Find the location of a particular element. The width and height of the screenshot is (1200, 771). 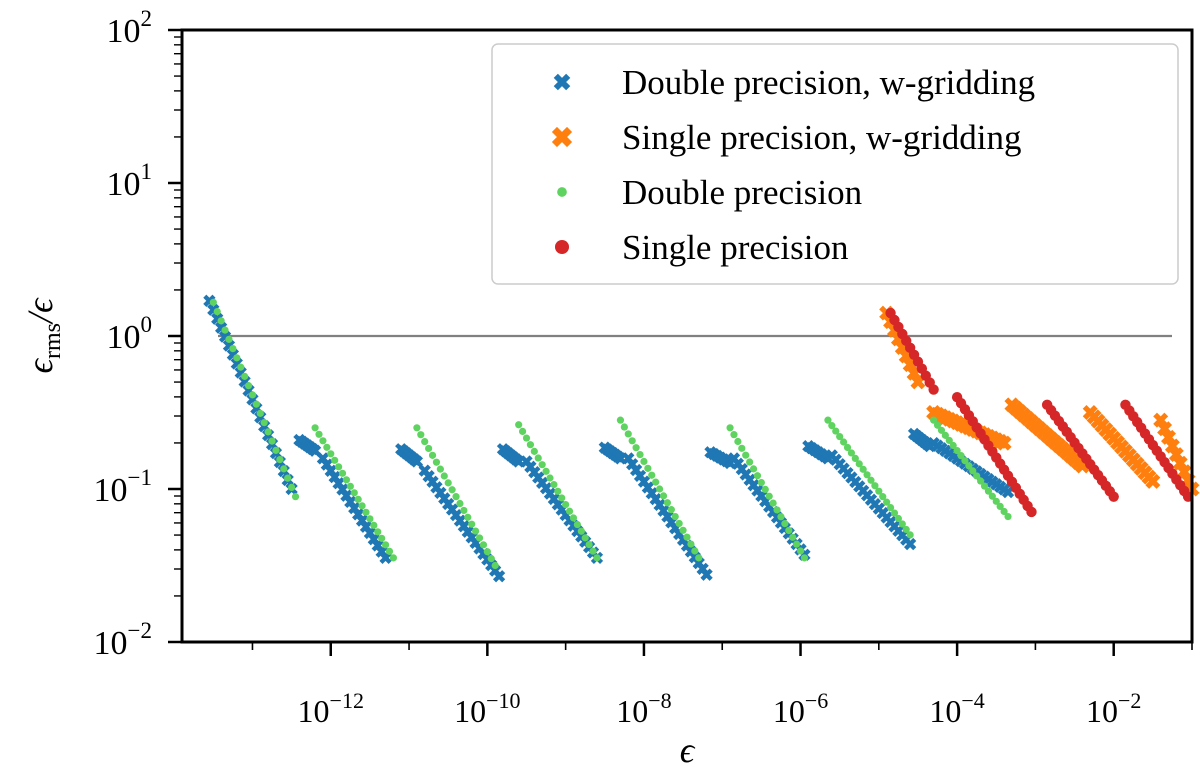

y-axis-label: ϵrms/ϵ is located at coordinates (43, 335).